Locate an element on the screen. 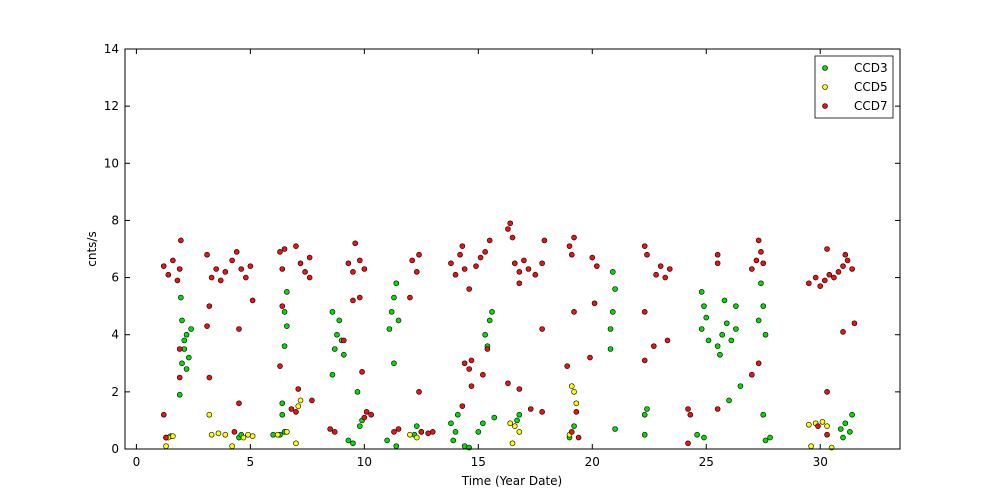  x-tick-label: 25 is located at coordinates (706, 462).